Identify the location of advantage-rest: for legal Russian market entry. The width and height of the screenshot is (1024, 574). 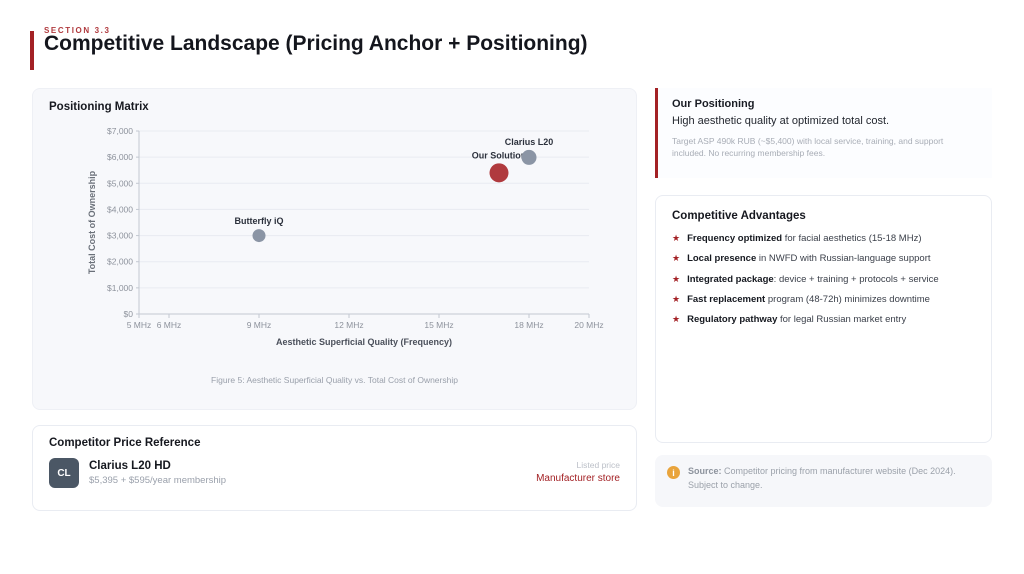
(842, 319).